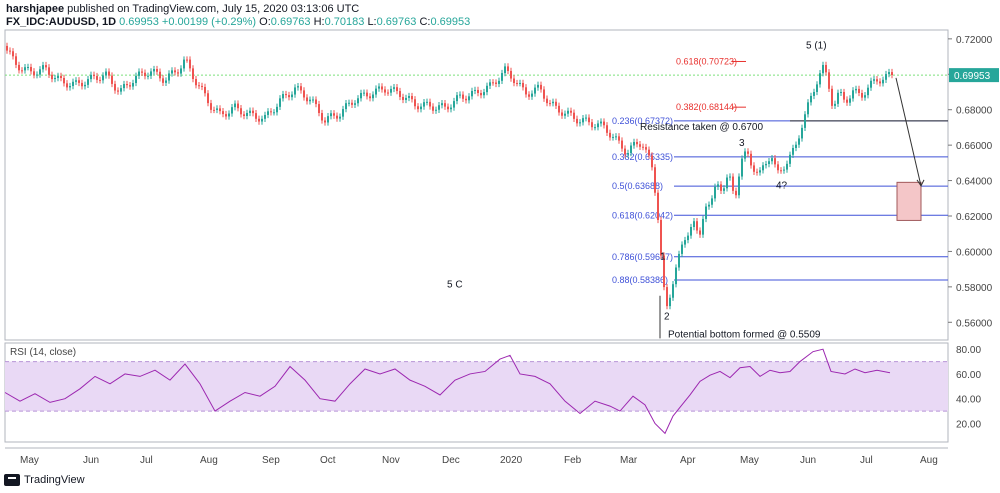  Describe the element at coordinates (909, 201) in the screenshot. I see `target-zone-box` at that location.